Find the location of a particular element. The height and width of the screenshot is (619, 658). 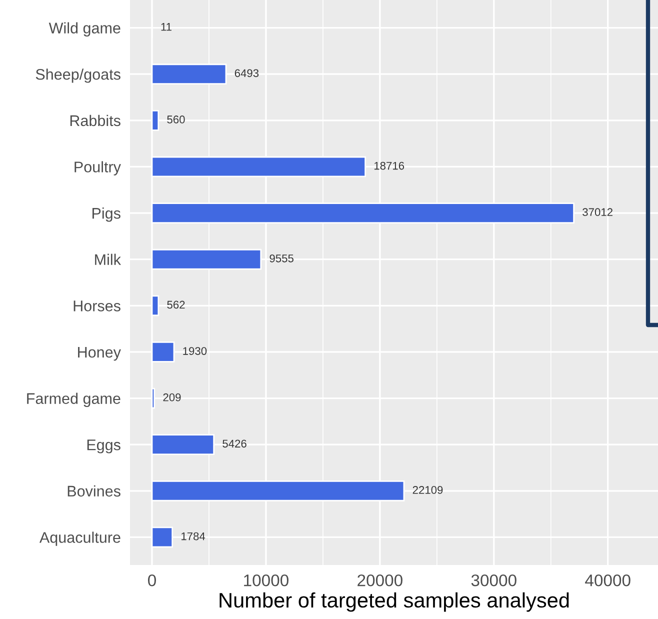

data-label: 37012 is located at coordinates (597, 212).